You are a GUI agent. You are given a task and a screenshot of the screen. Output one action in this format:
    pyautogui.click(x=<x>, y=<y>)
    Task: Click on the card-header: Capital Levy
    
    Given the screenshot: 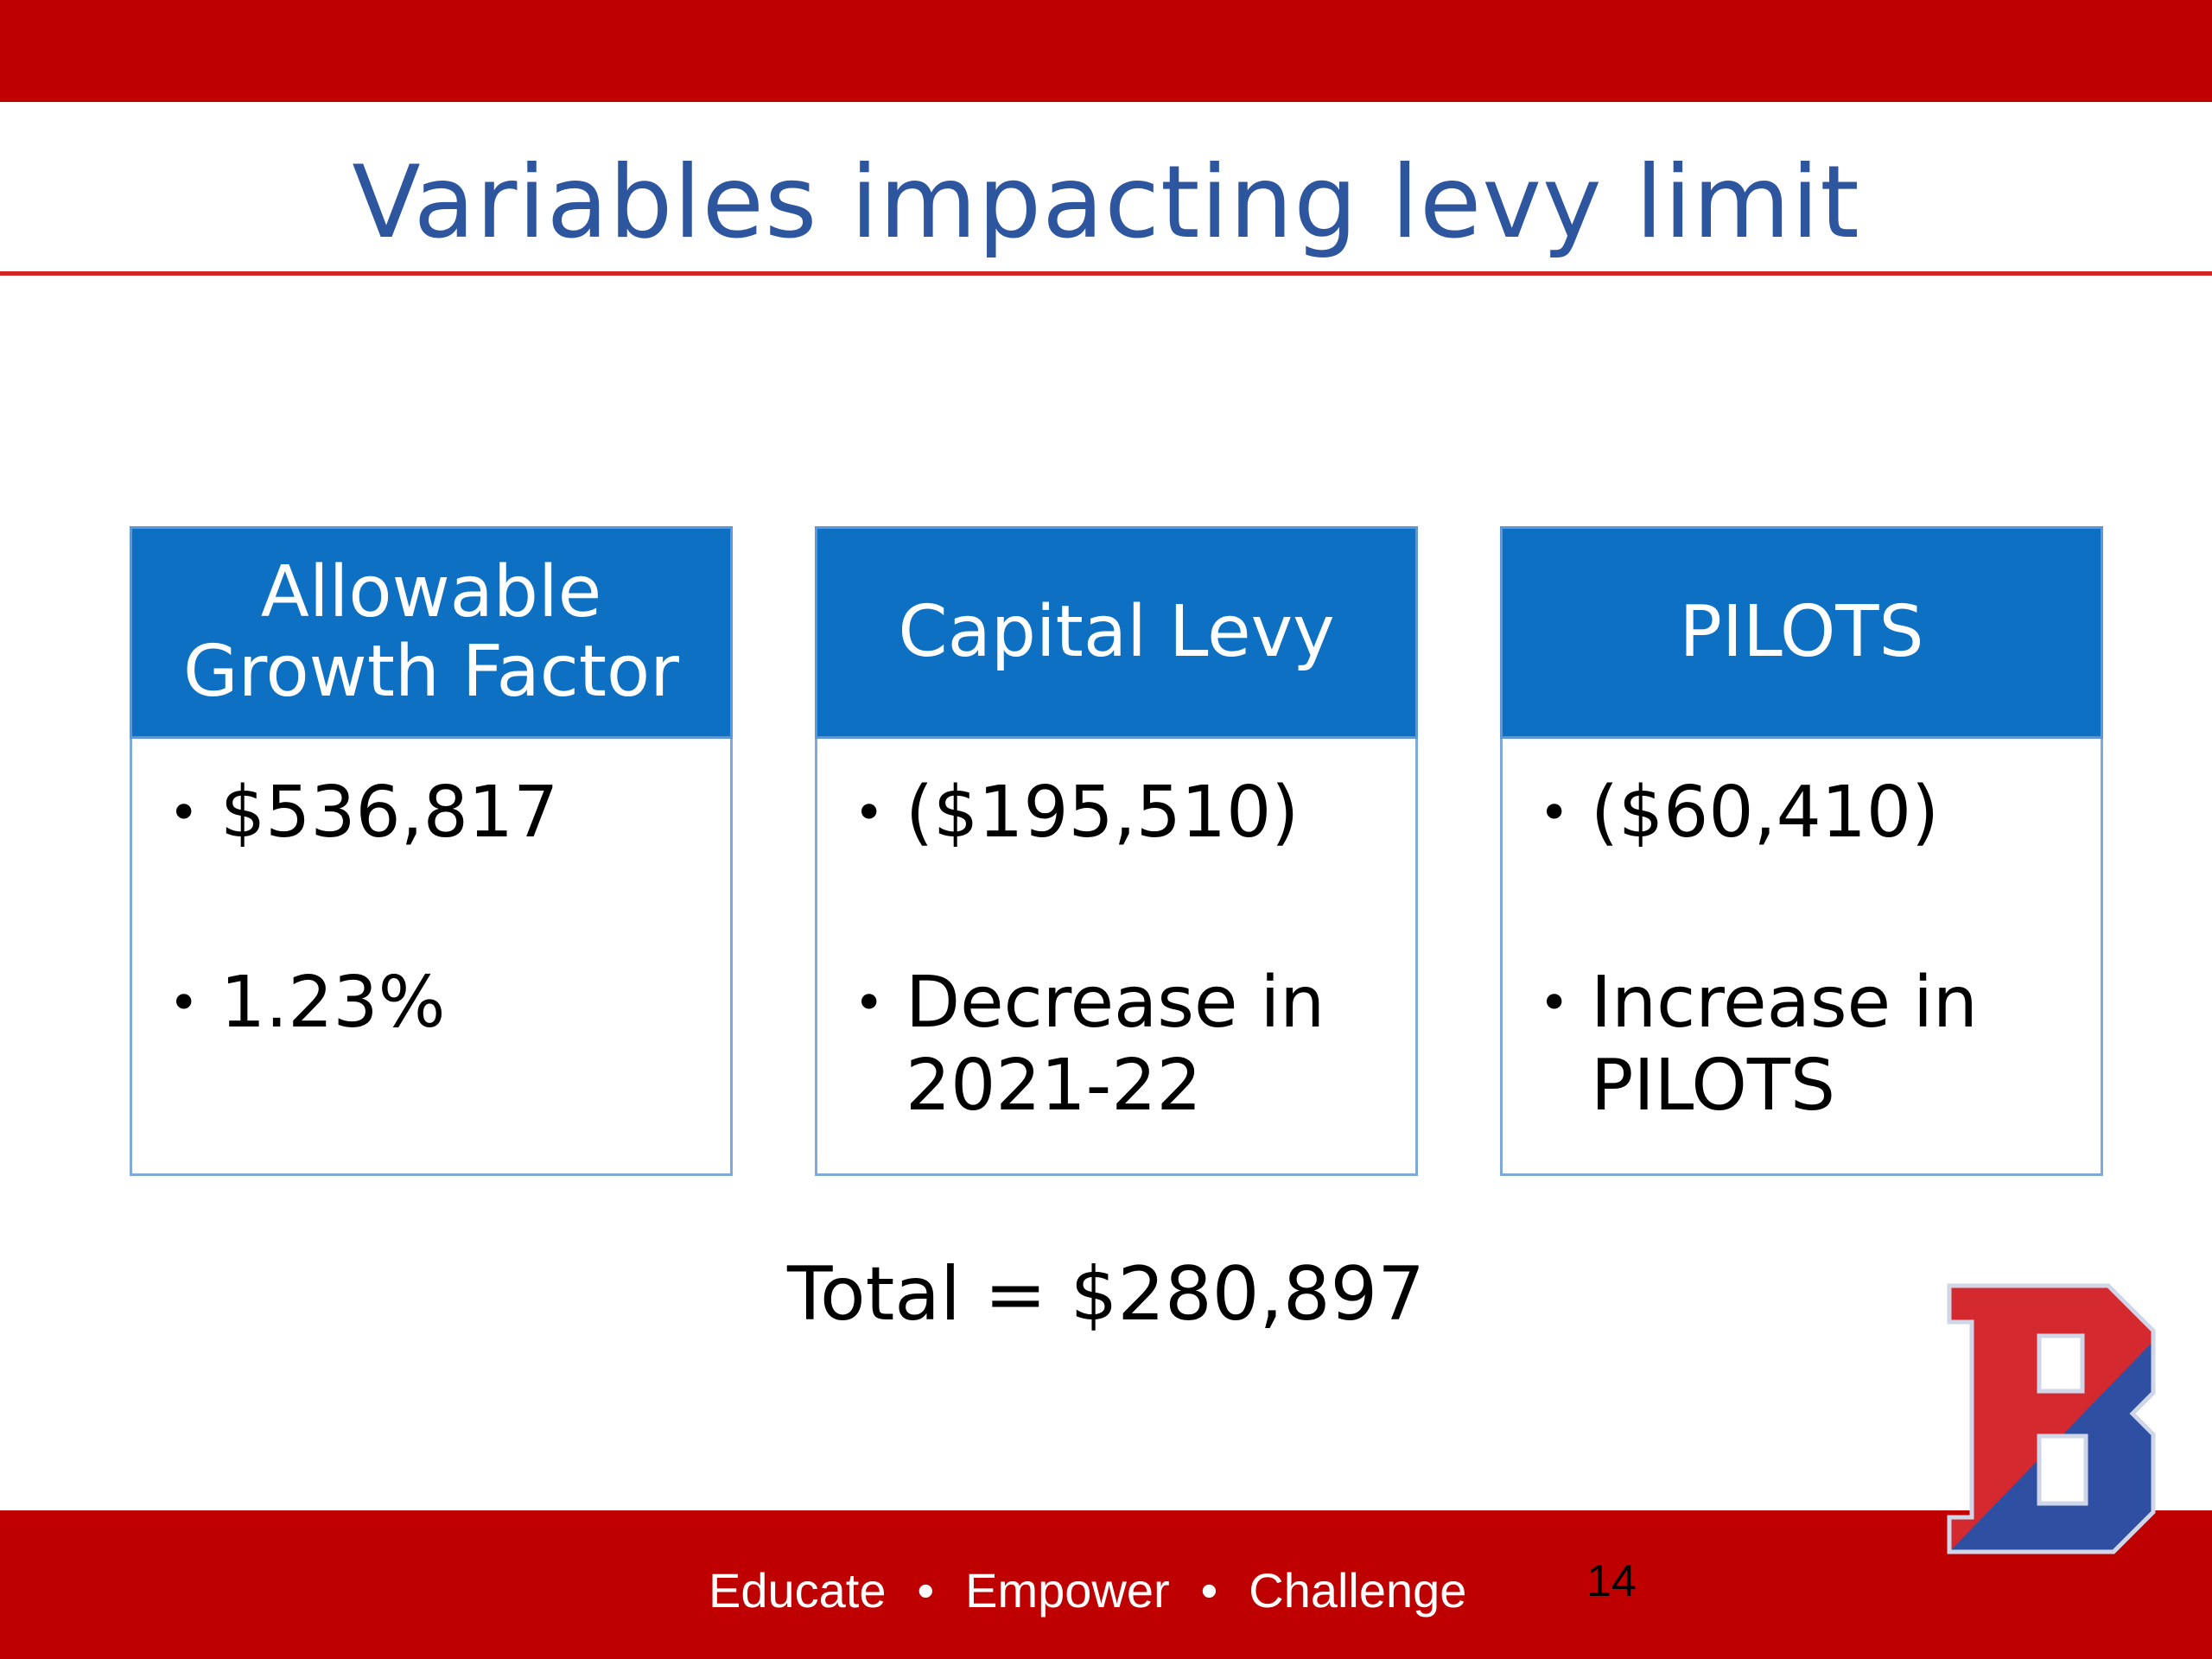 What is the action you would take?
    pyautogui.click(x=1116, y=632)
    